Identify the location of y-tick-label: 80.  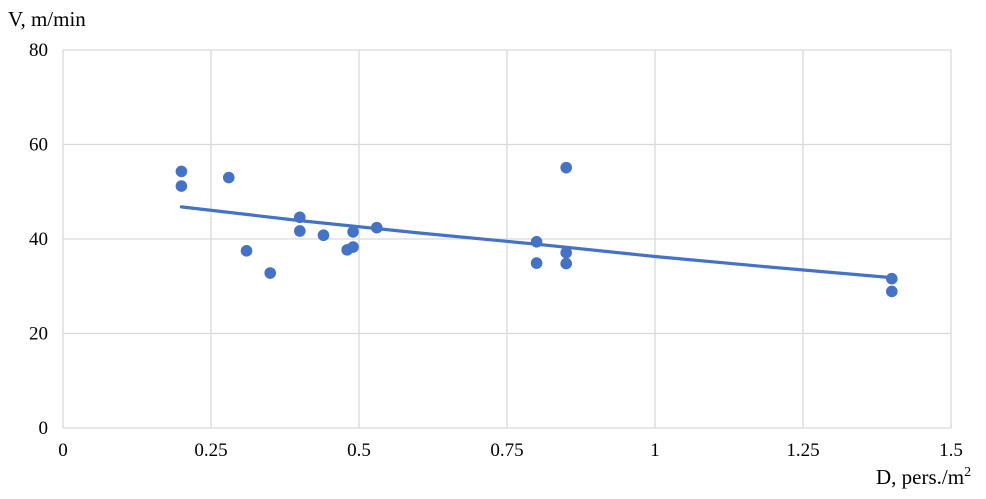
(38, 50).